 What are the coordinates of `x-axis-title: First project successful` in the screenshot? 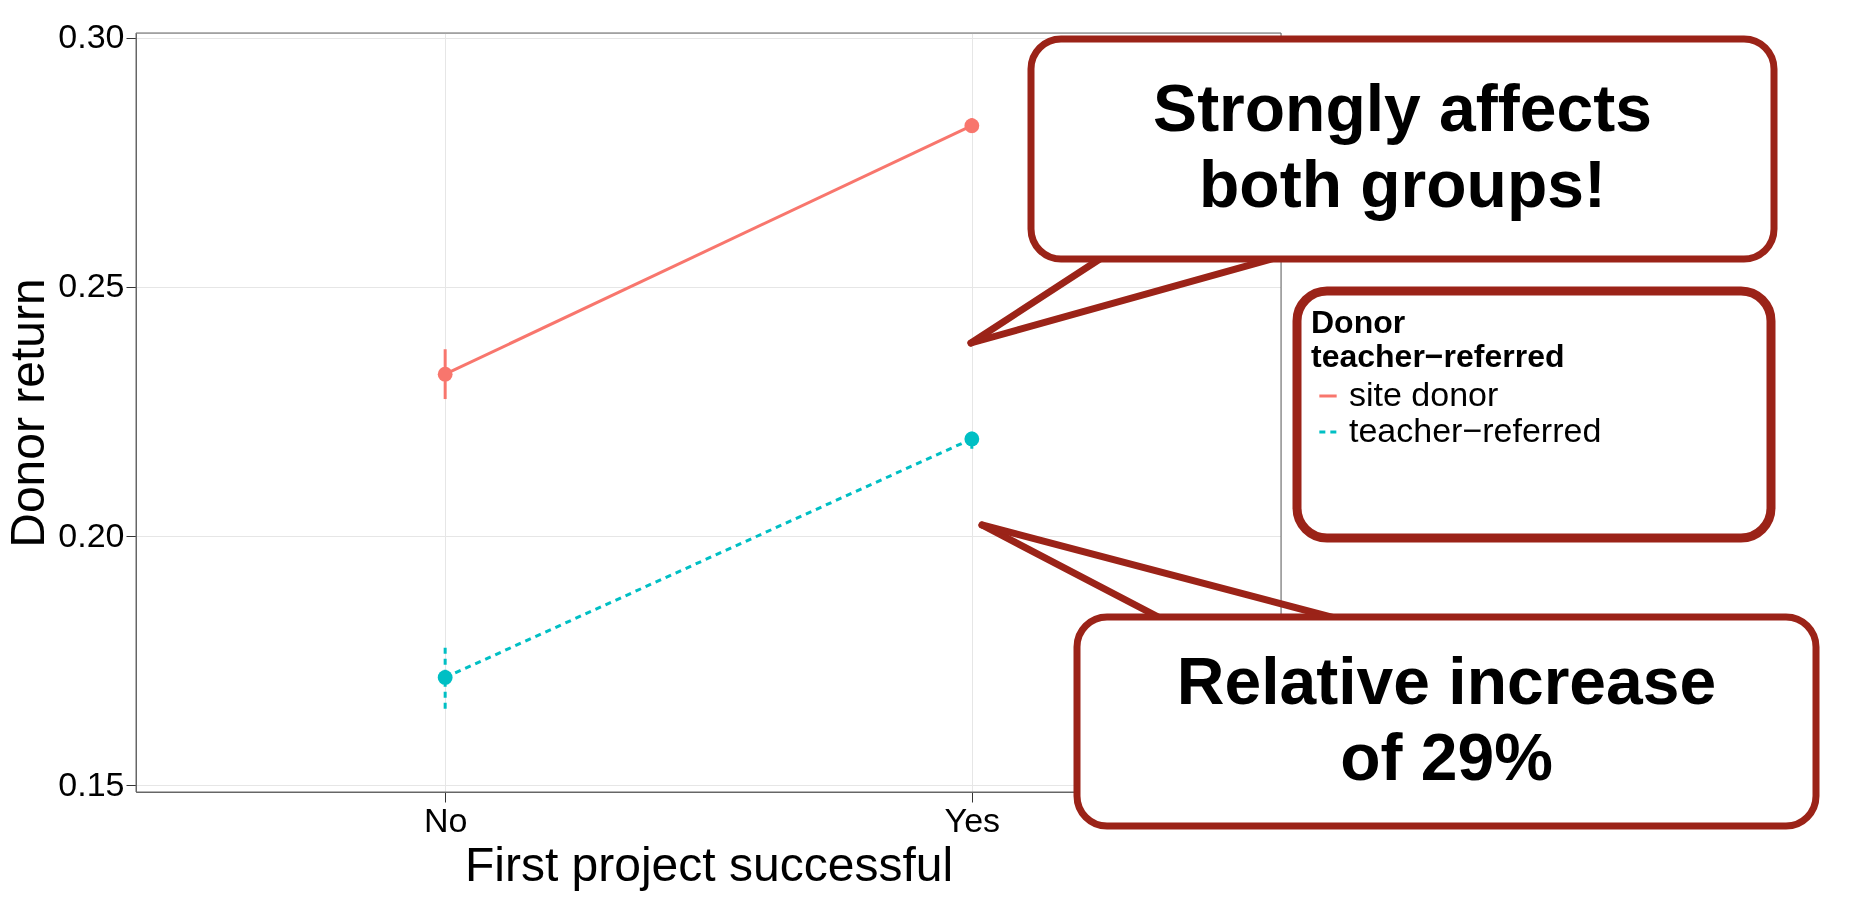 It's located at (709, 864).